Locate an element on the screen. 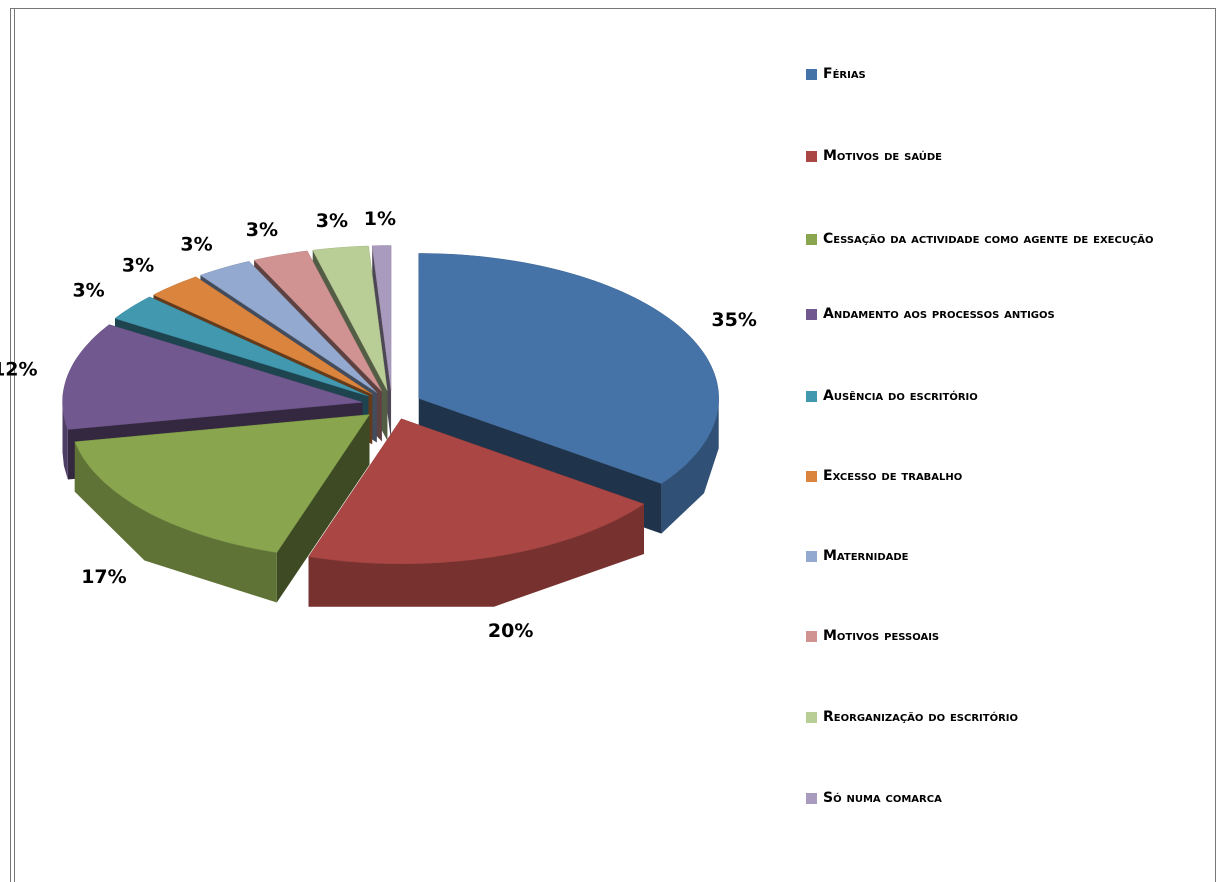  legend-item: Motivos de saúde is located at coordinates (995, 156).